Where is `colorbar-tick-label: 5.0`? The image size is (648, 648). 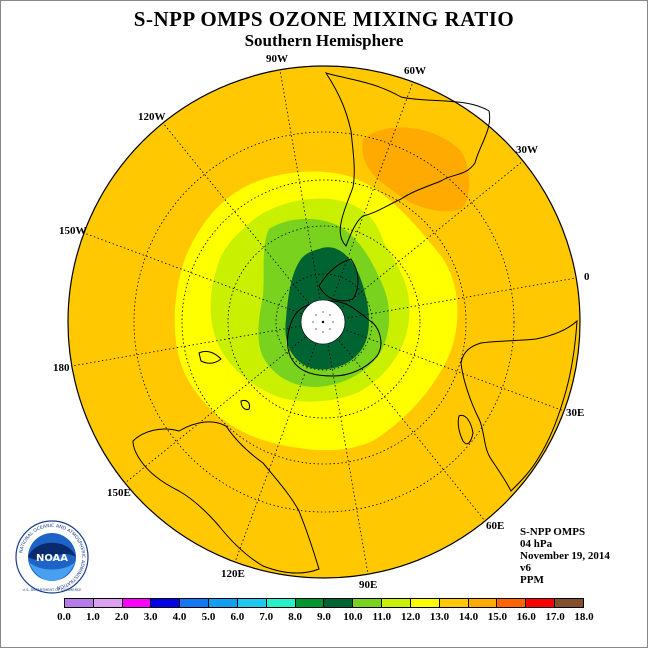 colorbar-tick-label: 5.0 is located at coordinates (208, 617).